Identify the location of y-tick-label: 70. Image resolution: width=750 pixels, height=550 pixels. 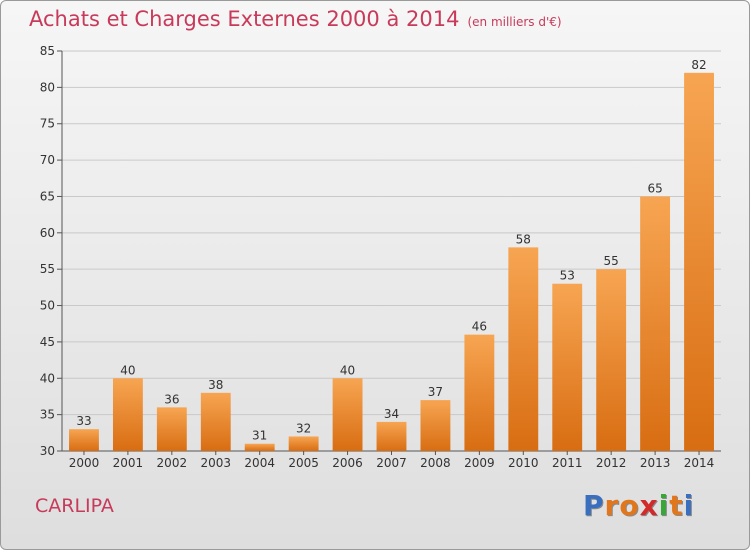
(47, 160).